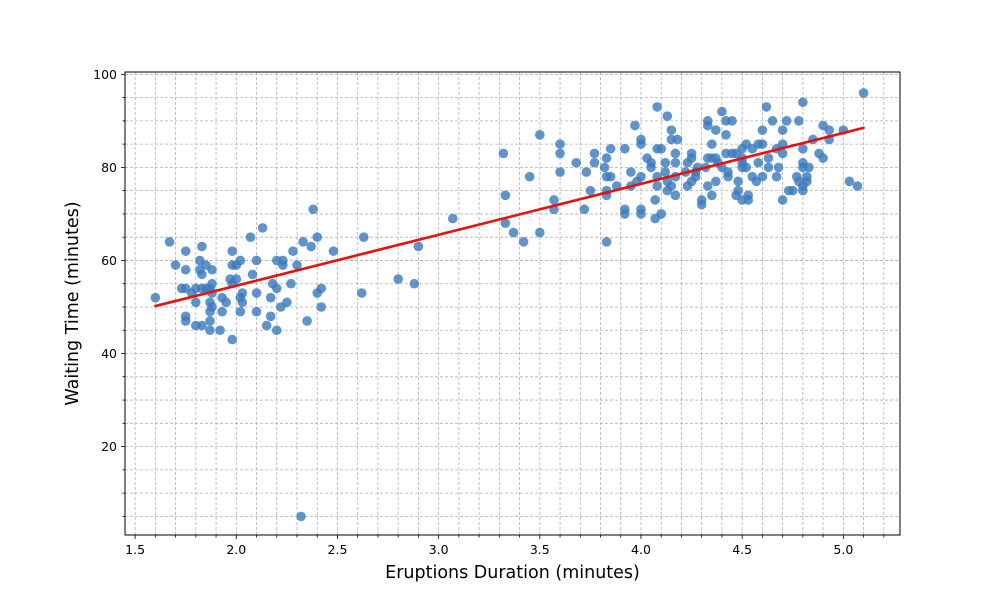 Image resolution: width=1000 pixels, height=604 pixels. I want to click on x-tick-label: 3.5, so click(540, 549).